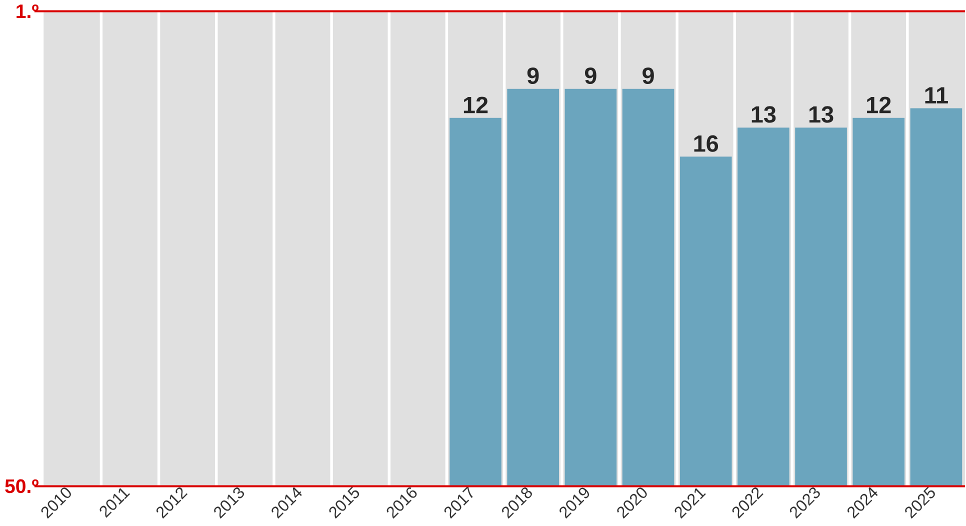  Describe the element at coordinates (706, 143) in the screenshot. I see `data-label: 16` at that location.